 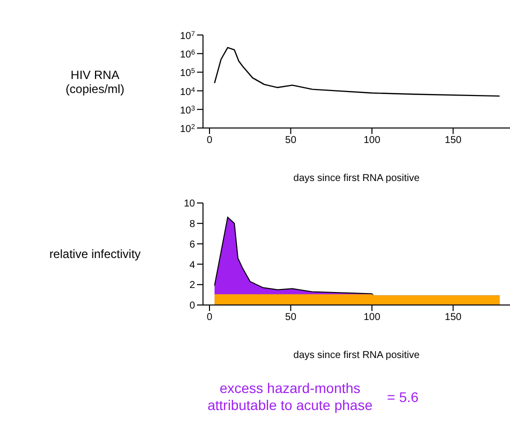 I want to click on y-tick-label: 10, so click(x=190, y=204).